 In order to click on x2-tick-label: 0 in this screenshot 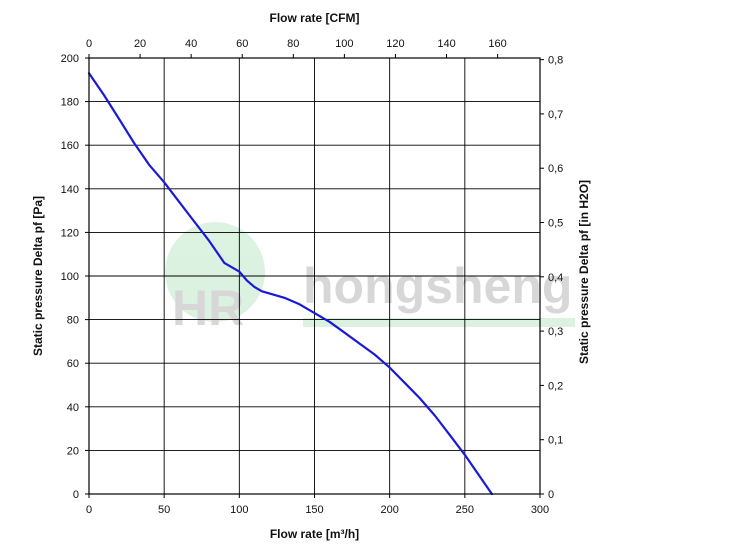, I will do `click(89, 44)`.